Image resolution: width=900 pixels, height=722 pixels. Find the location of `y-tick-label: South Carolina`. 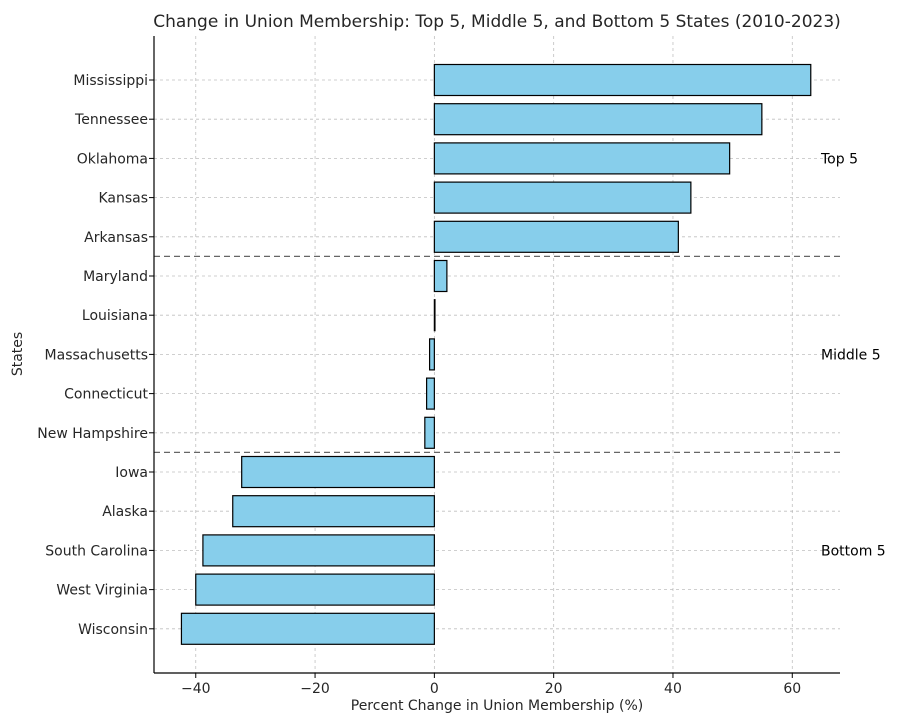

y-tick-label: South Carolina is located at coordinates (96, 551).